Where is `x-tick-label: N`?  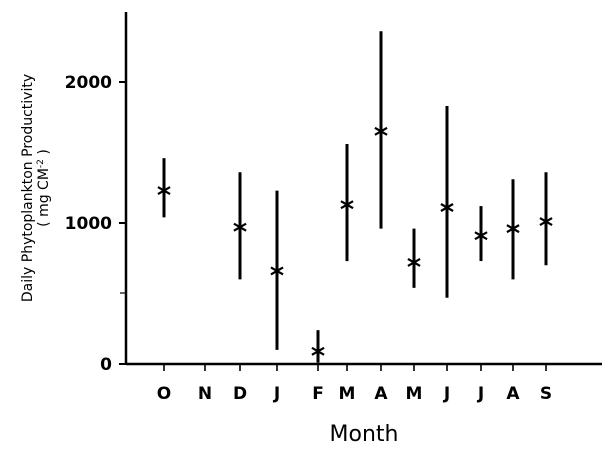 x-tick-label: N is located at coordinates (205, 394).